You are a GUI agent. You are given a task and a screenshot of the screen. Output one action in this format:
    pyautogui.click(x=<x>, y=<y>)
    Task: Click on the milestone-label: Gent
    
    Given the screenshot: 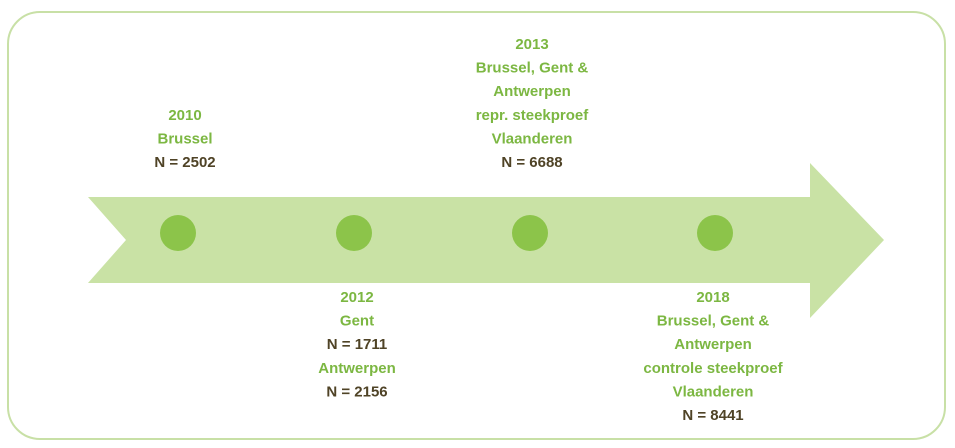 What is the action you would take?
    pyautogui.click(x=357, y=321)
    